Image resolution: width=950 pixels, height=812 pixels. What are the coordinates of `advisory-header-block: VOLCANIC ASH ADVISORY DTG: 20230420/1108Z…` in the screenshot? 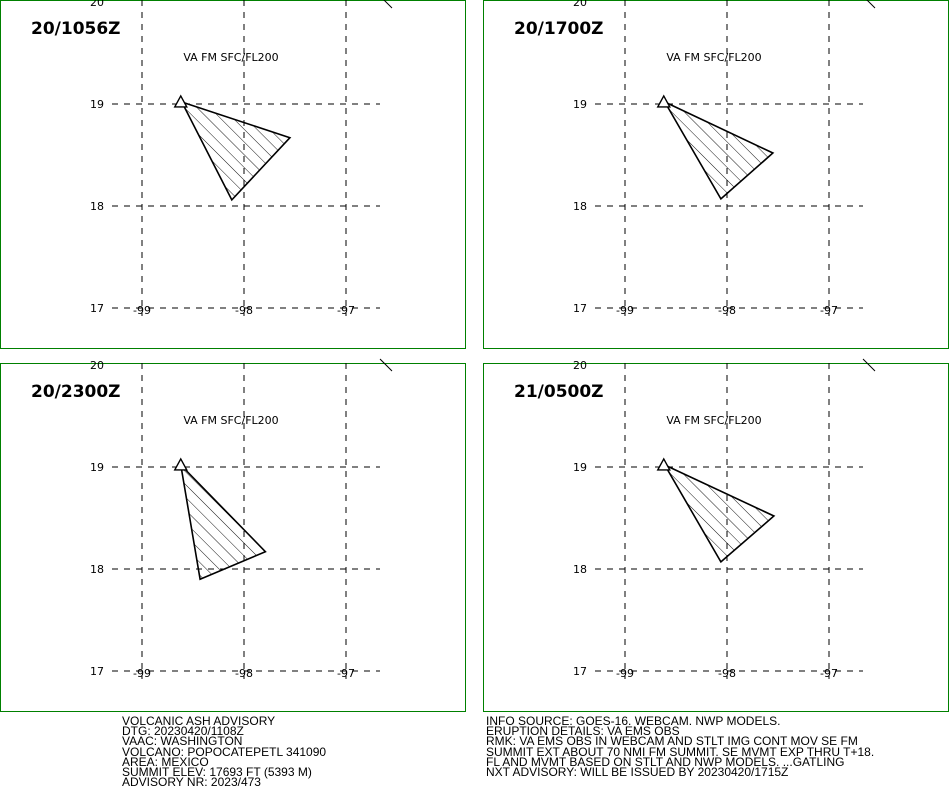 It's located at (224, 752).